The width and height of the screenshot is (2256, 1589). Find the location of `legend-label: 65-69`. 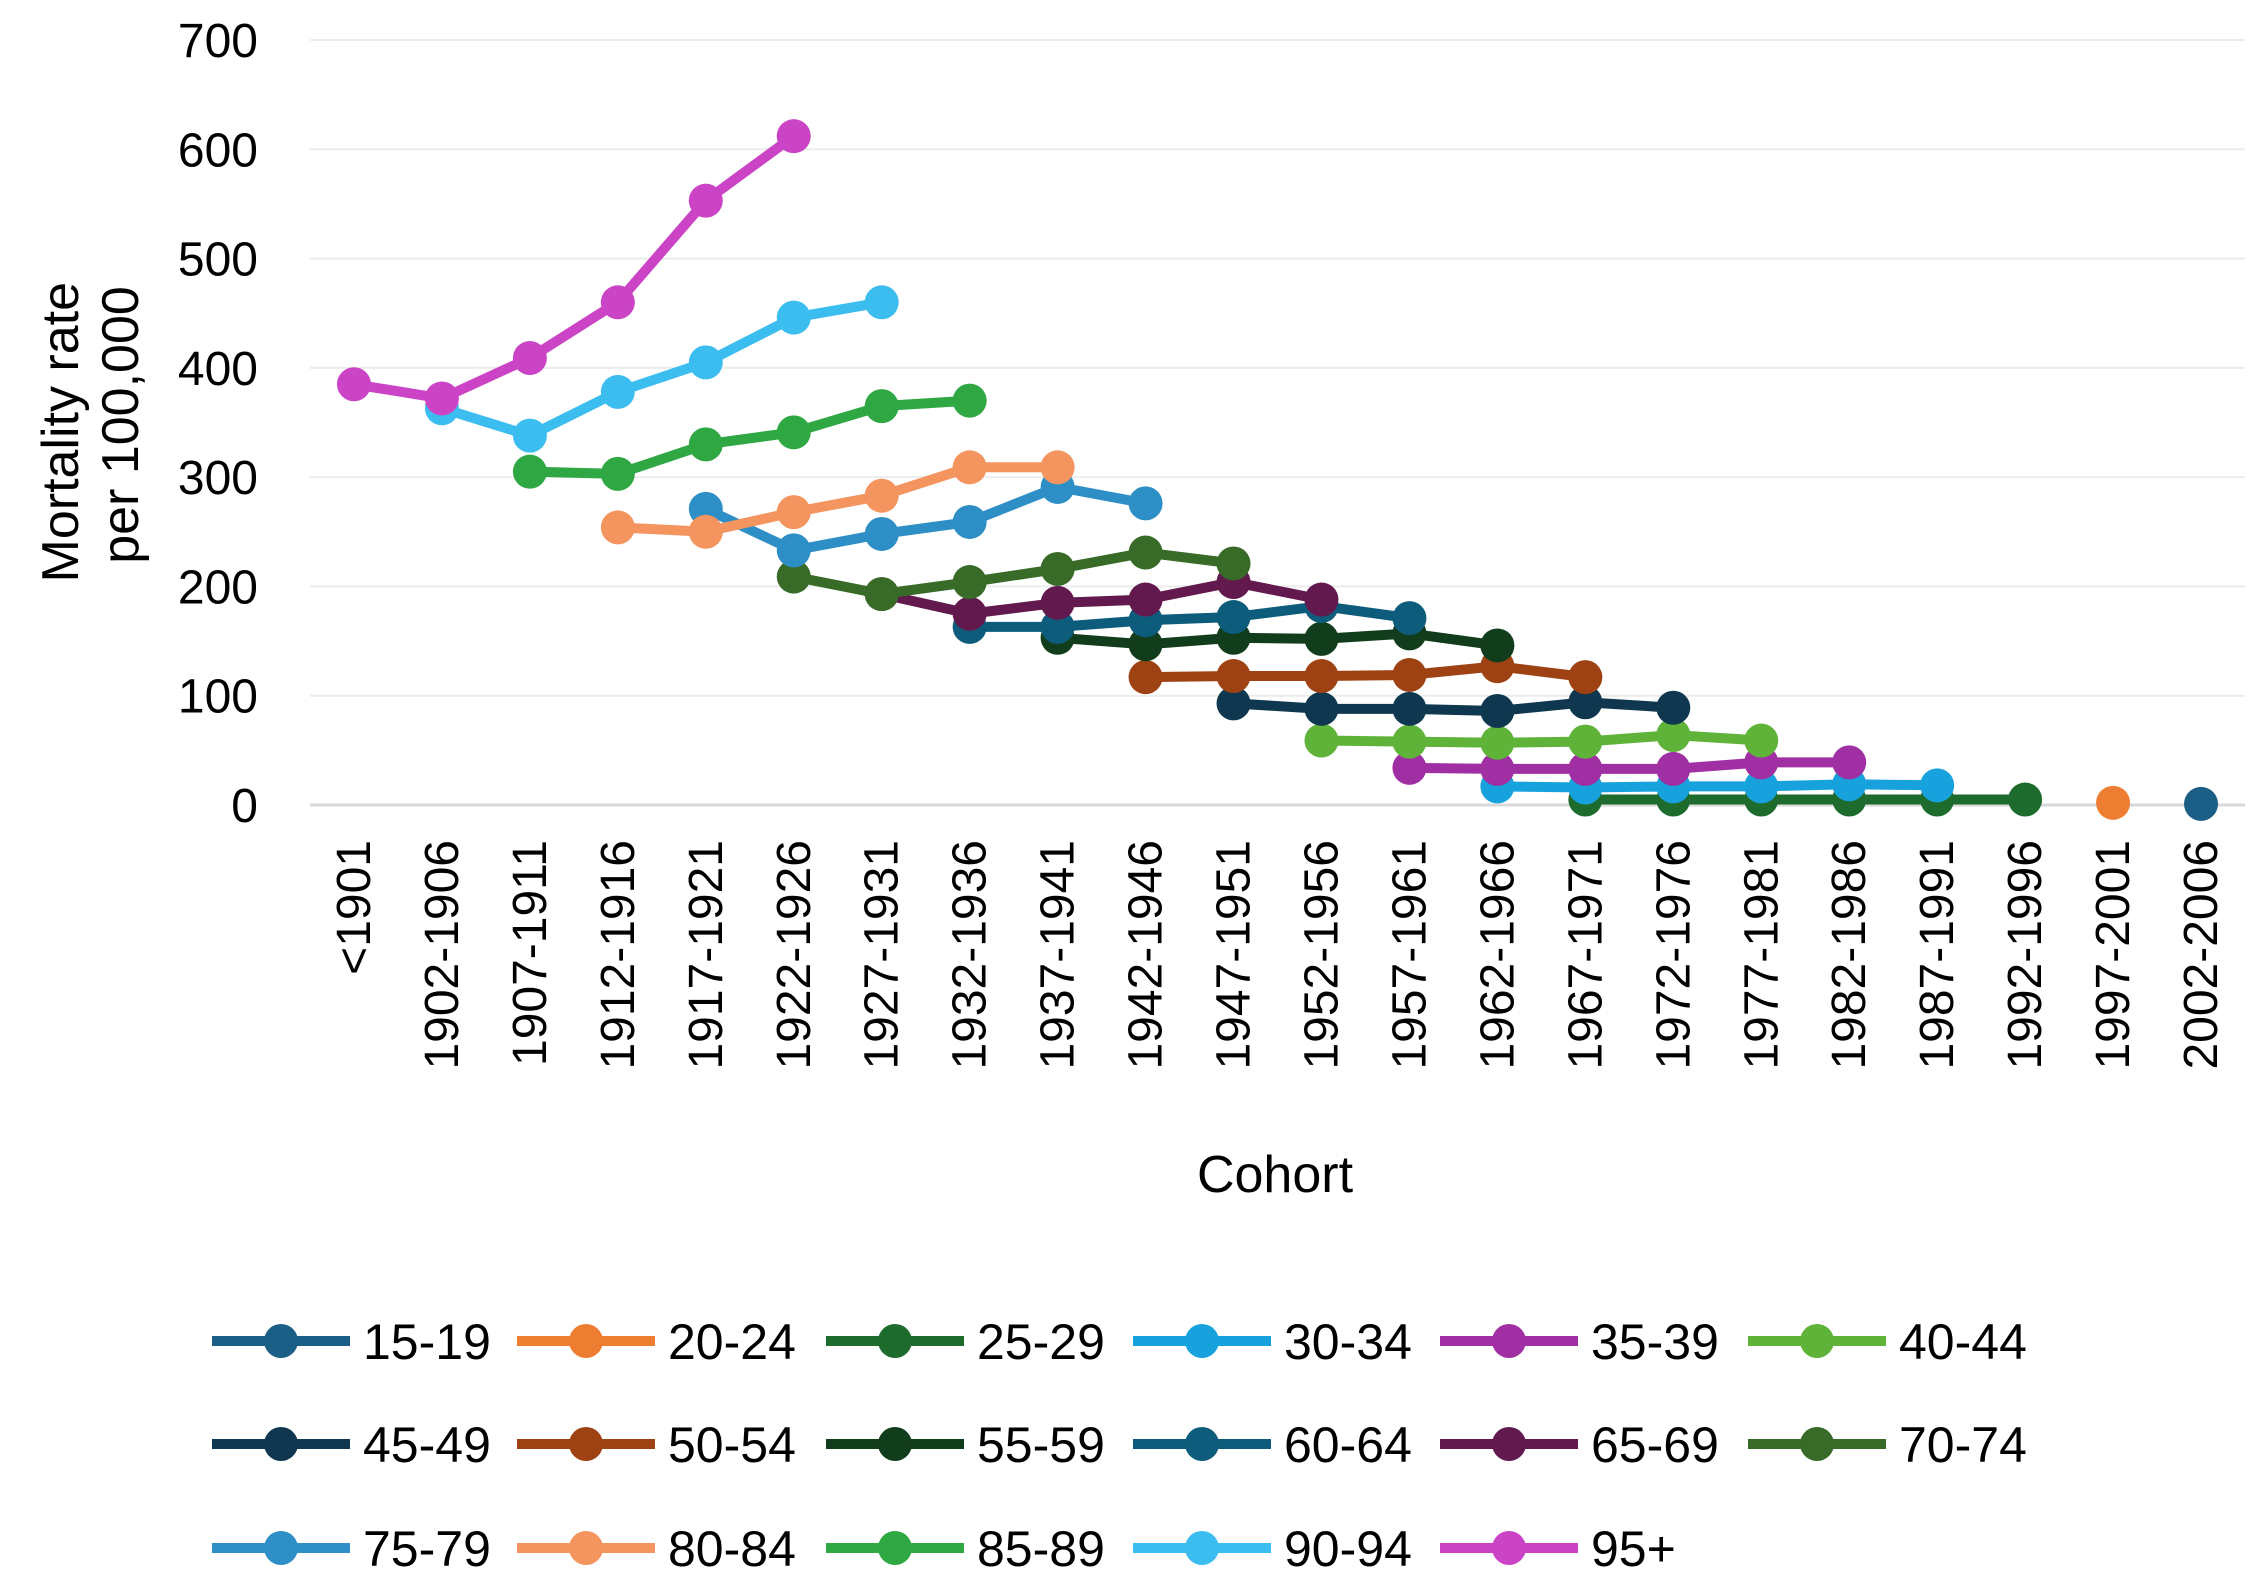

legend-label: 65-69 is located at coordinates (1655, 1445).